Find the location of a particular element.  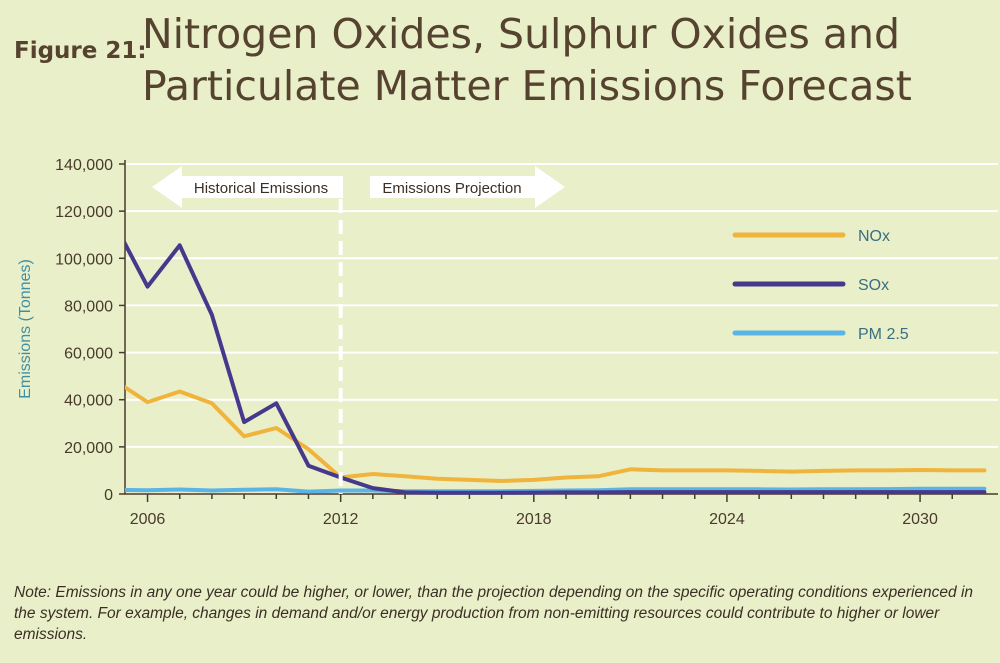

x-tick-label: 2018 is located at coordinates (534, 519).